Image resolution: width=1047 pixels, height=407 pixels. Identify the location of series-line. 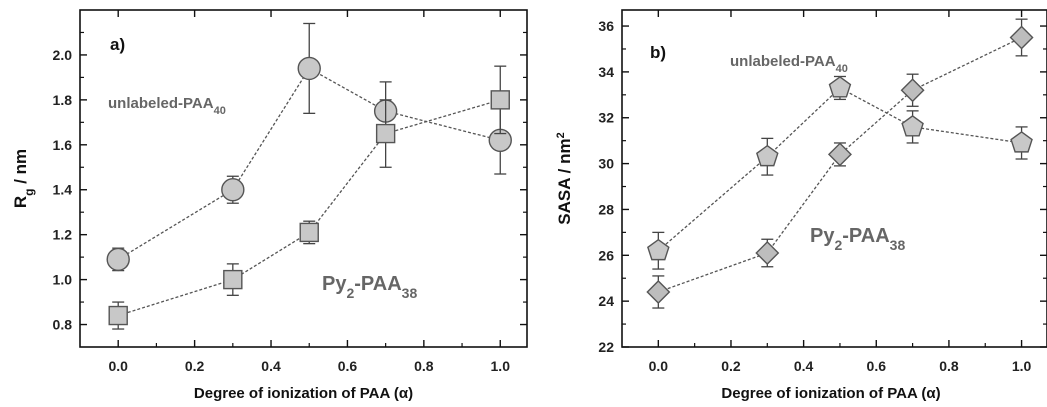
(839, 169).